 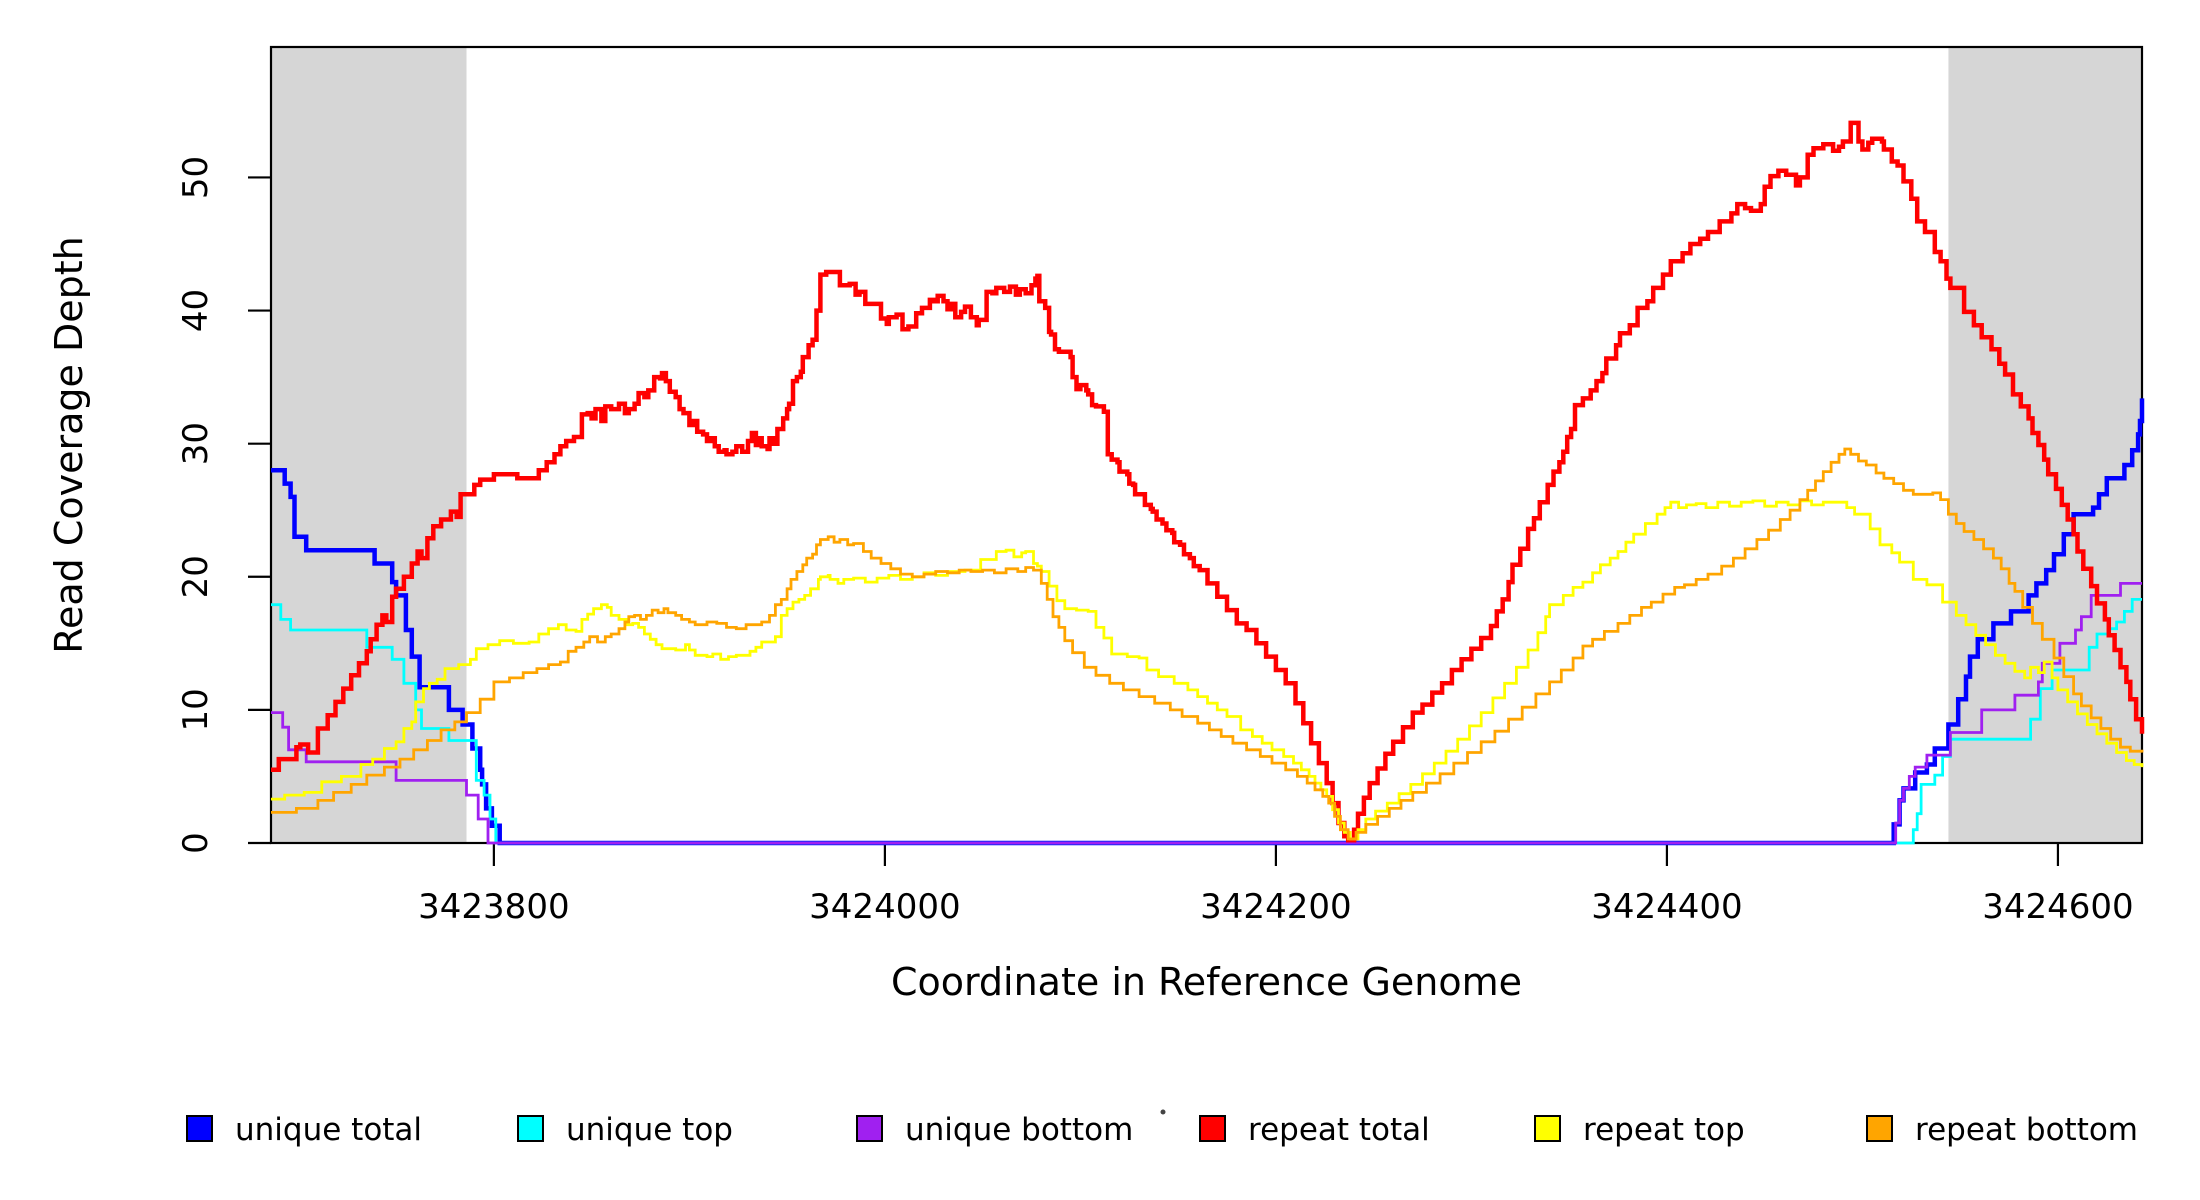 What do you see at coordinates (196, 709) in the screenshot?
I see `y-tick-label: 10` at bounding box center [196, 709].